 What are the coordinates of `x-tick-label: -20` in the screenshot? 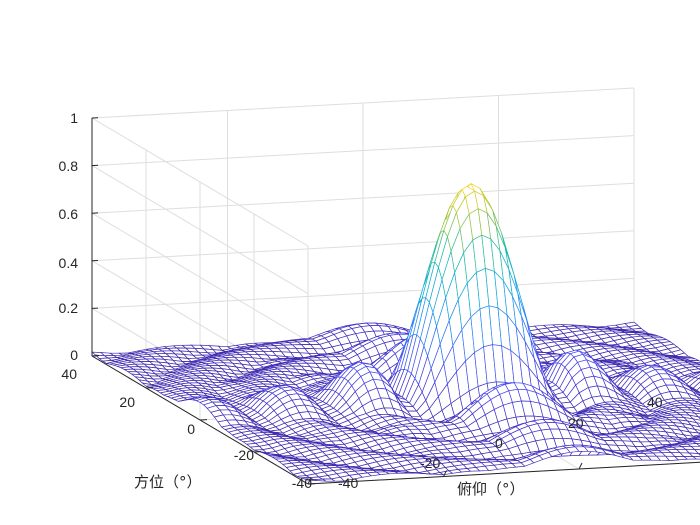 It's located at (430, 463).